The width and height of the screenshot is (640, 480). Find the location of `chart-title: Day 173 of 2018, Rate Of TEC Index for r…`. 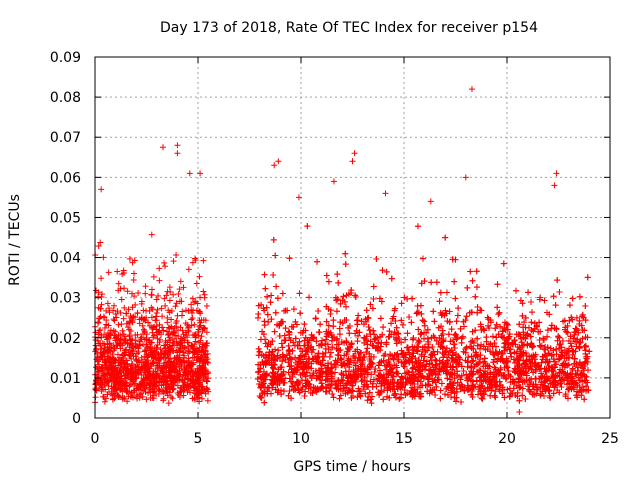

chart-title: Day 173 of 2018, Rate Of TEC Index for r… is located at coordinates (349, 28).